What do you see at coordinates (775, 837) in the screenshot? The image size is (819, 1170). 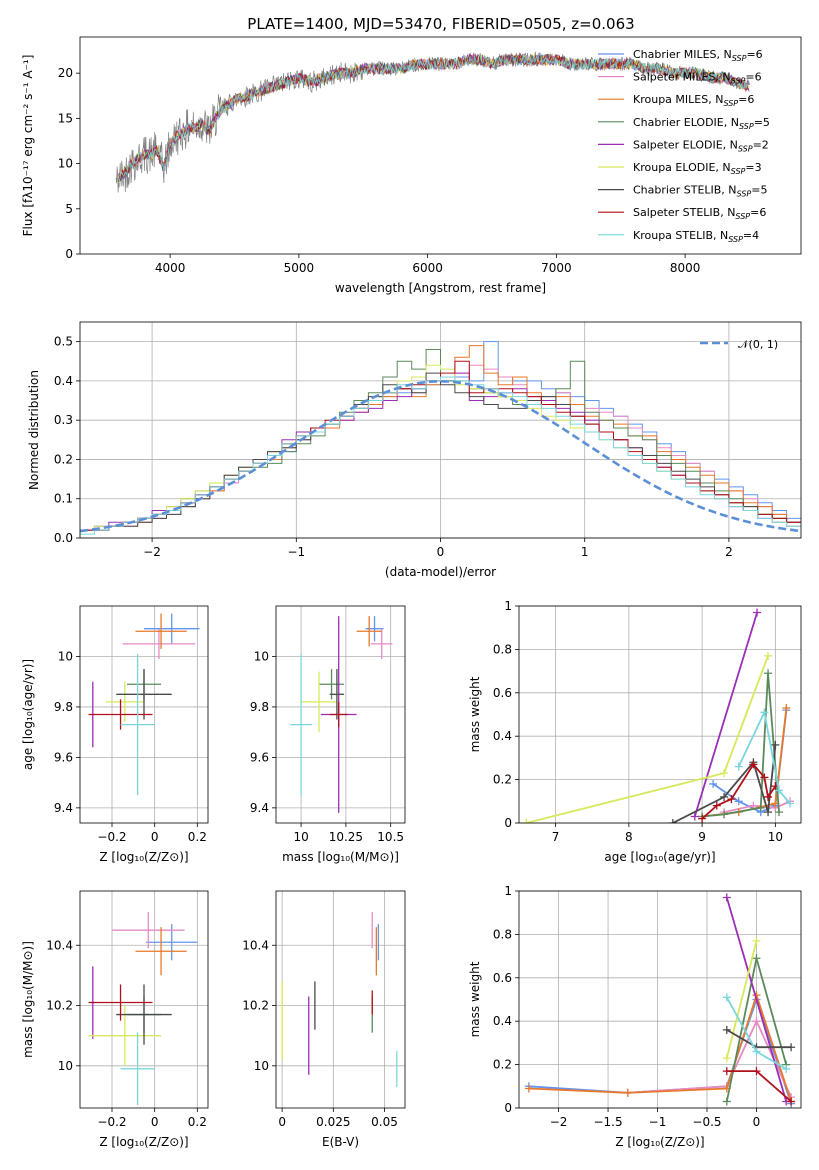 I see `x-tick-label: 10` at bounding box center [775, 837].